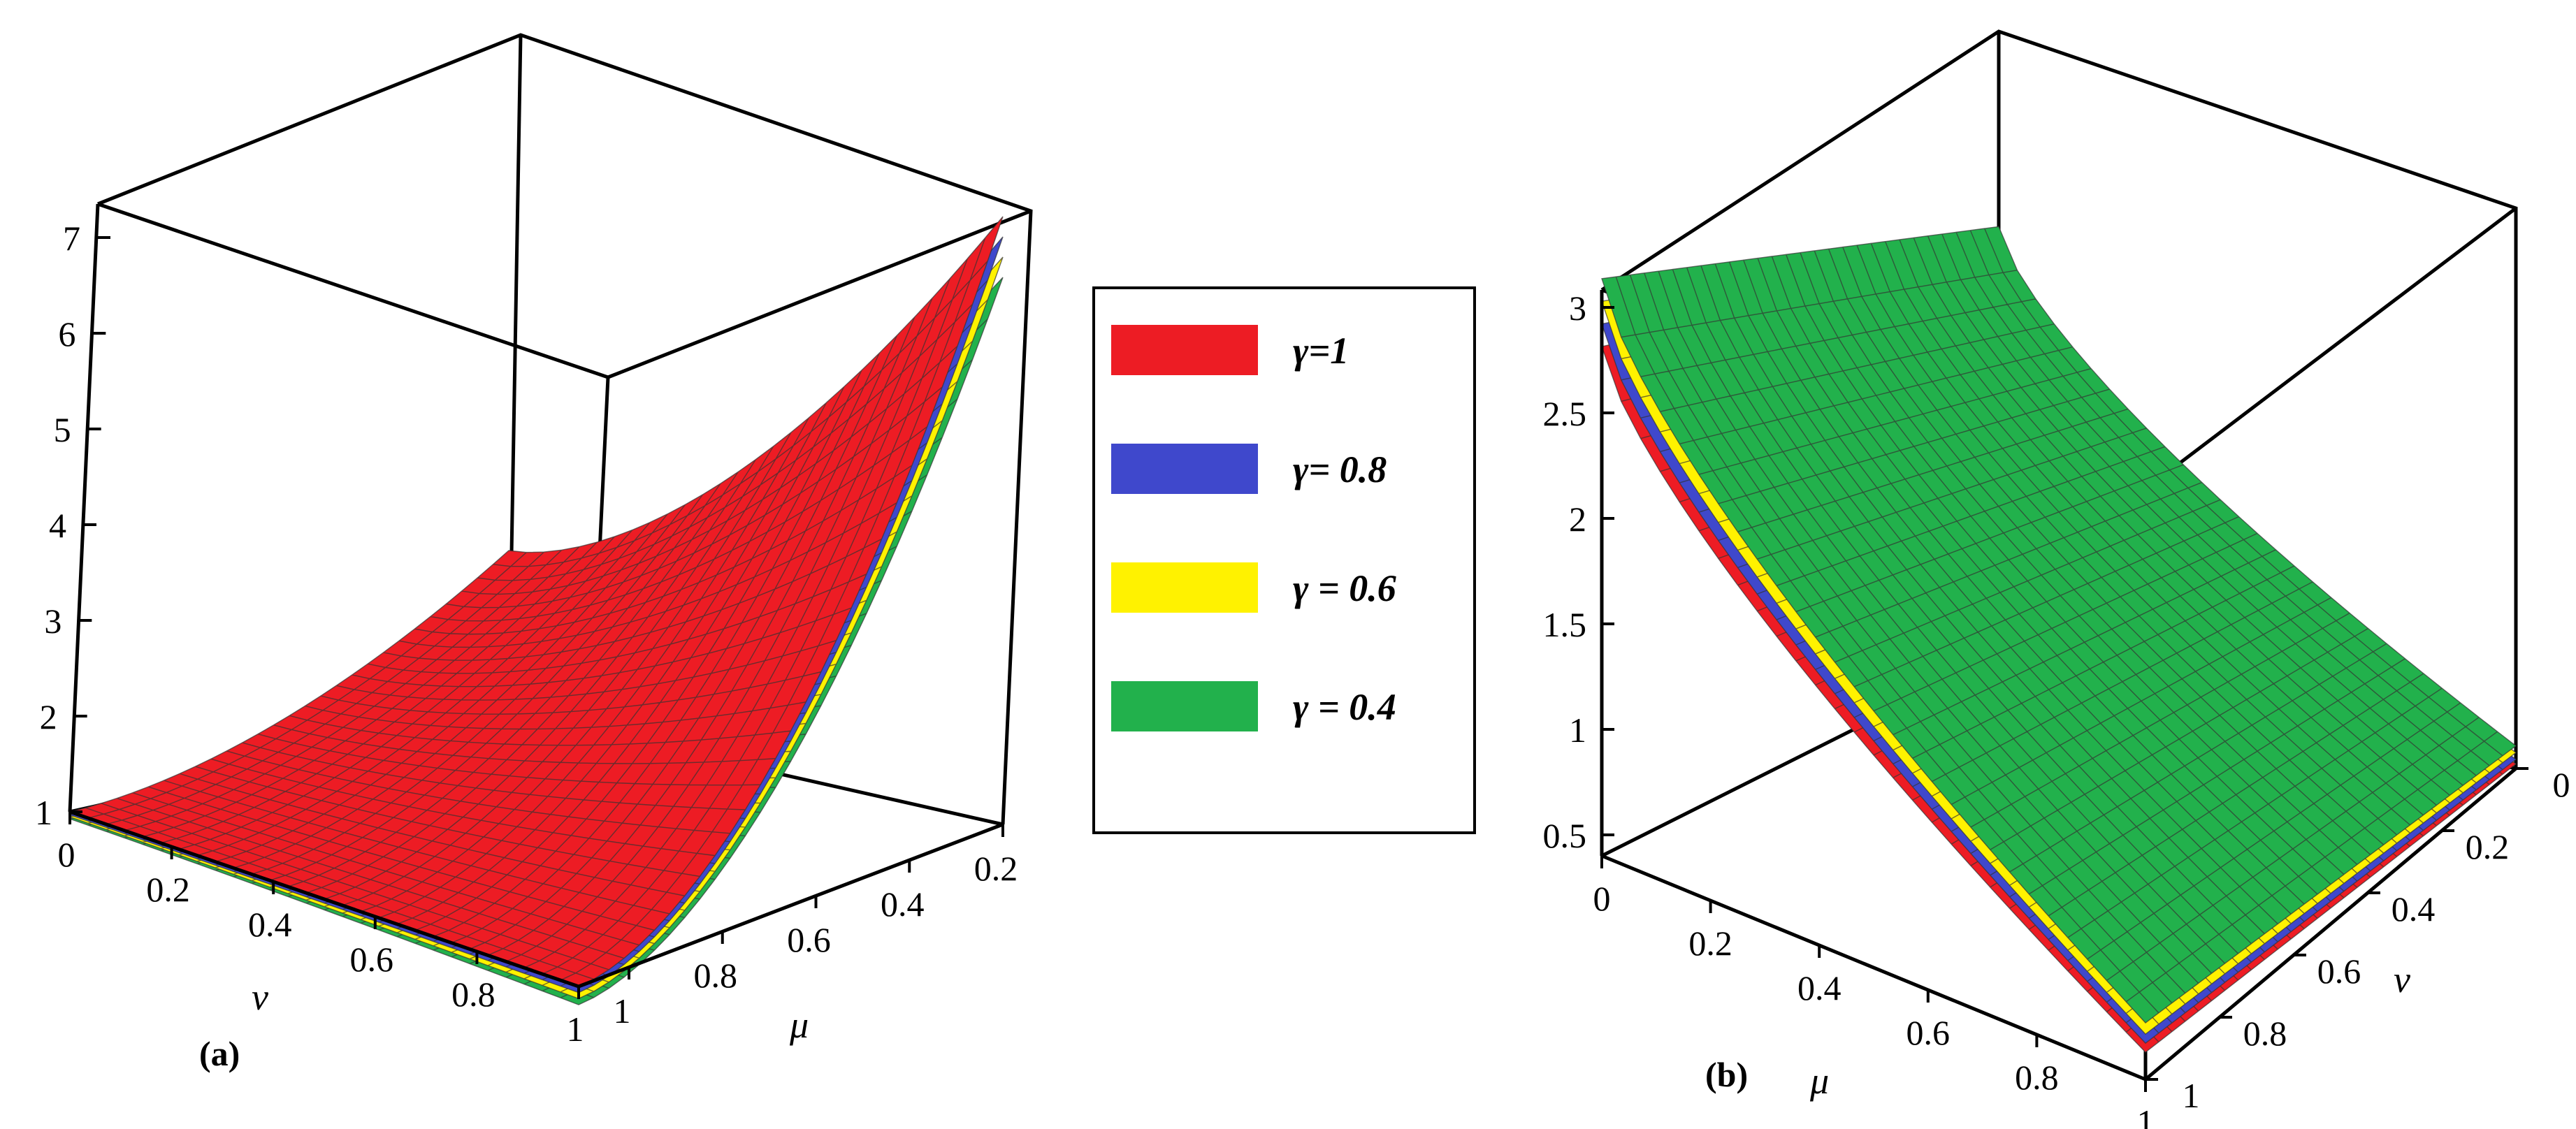  What do you see at coordinates (2488, 846) in the screenshot?
I see `b-y-tick-label-4: 0.2` at bounding box center [2488, 846].